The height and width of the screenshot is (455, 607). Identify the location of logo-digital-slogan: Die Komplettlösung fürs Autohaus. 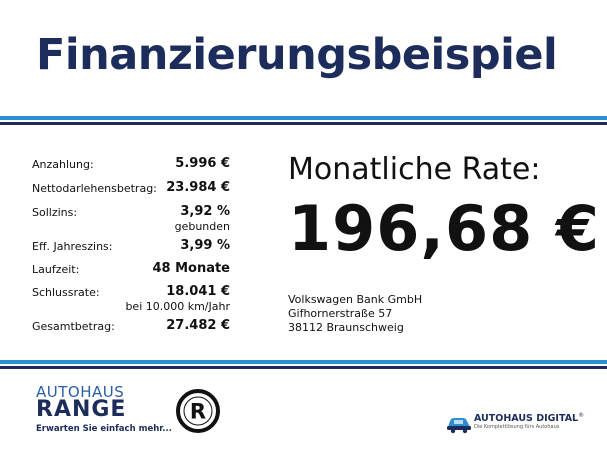
(517, 427).